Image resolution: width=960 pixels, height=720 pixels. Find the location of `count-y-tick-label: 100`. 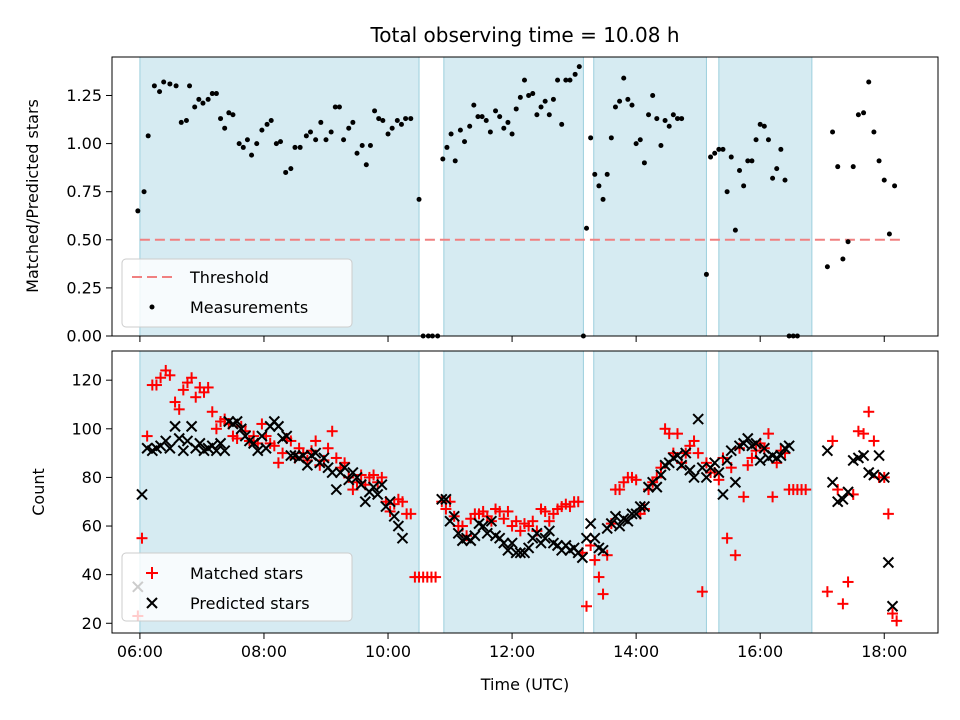

count-y-tick-label: 100 is located at coordinates (86, 428).